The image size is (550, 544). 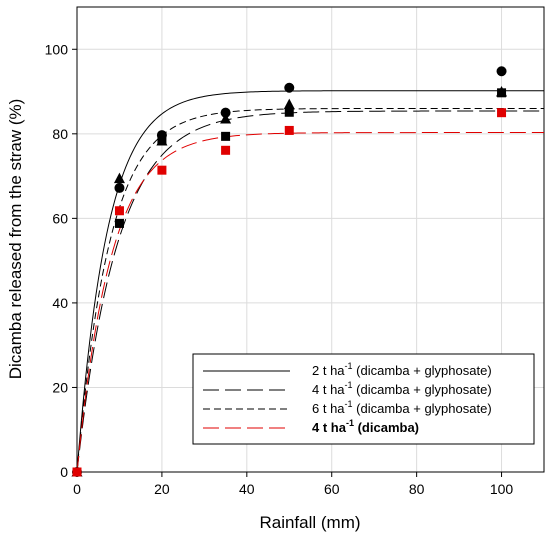 What do you see at coordinates (402, 369) in the screenshot?
I see `legend-label: 2 t ha-1 (dicamba + glyphosate)` at bounding box center [402, 369].